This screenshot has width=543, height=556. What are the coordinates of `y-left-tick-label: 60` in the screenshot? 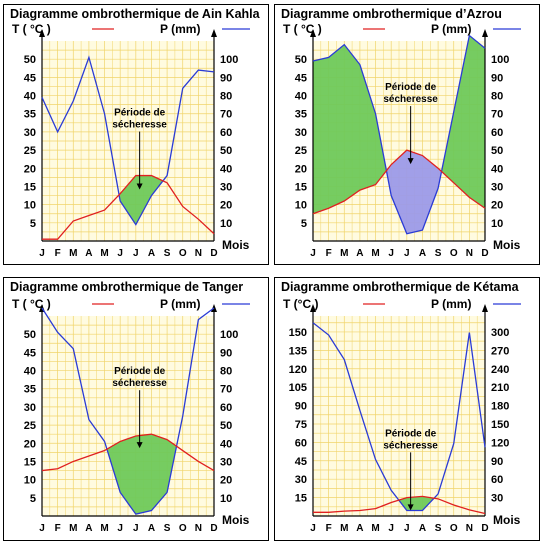 It's located at (301, 443).